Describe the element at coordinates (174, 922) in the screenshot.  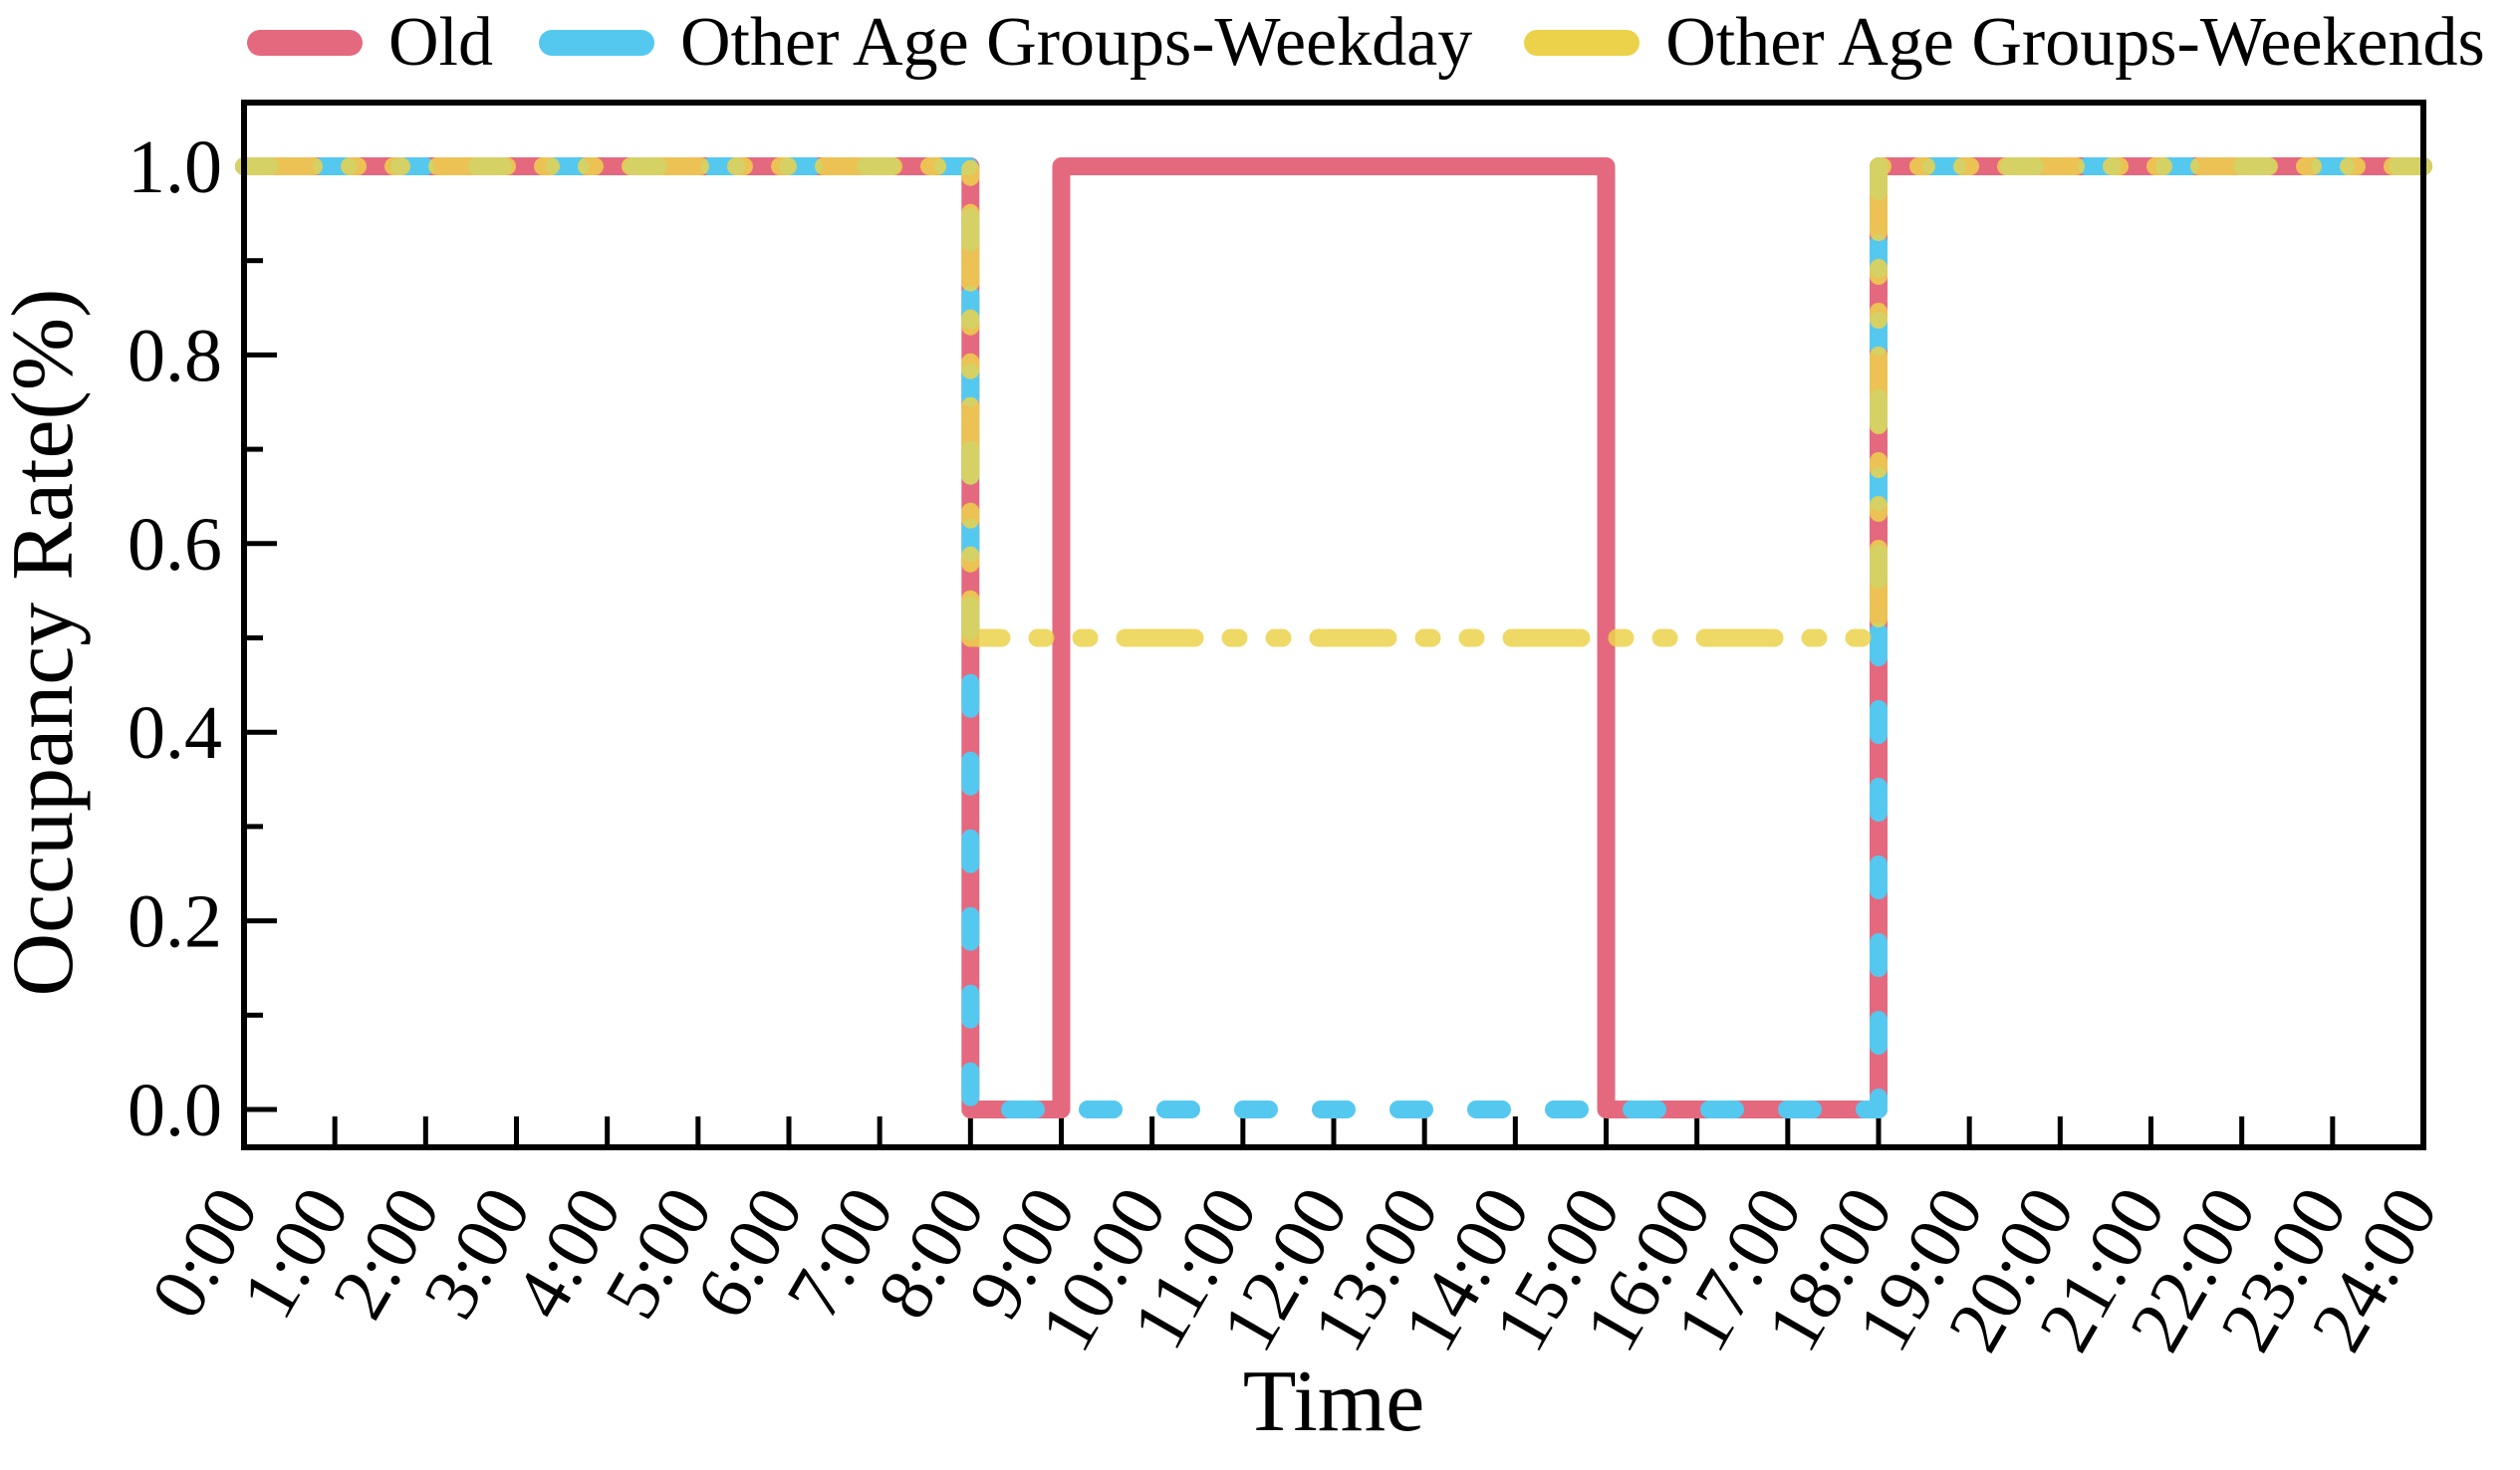
I see `y-tick-label: 0.2` at that location.